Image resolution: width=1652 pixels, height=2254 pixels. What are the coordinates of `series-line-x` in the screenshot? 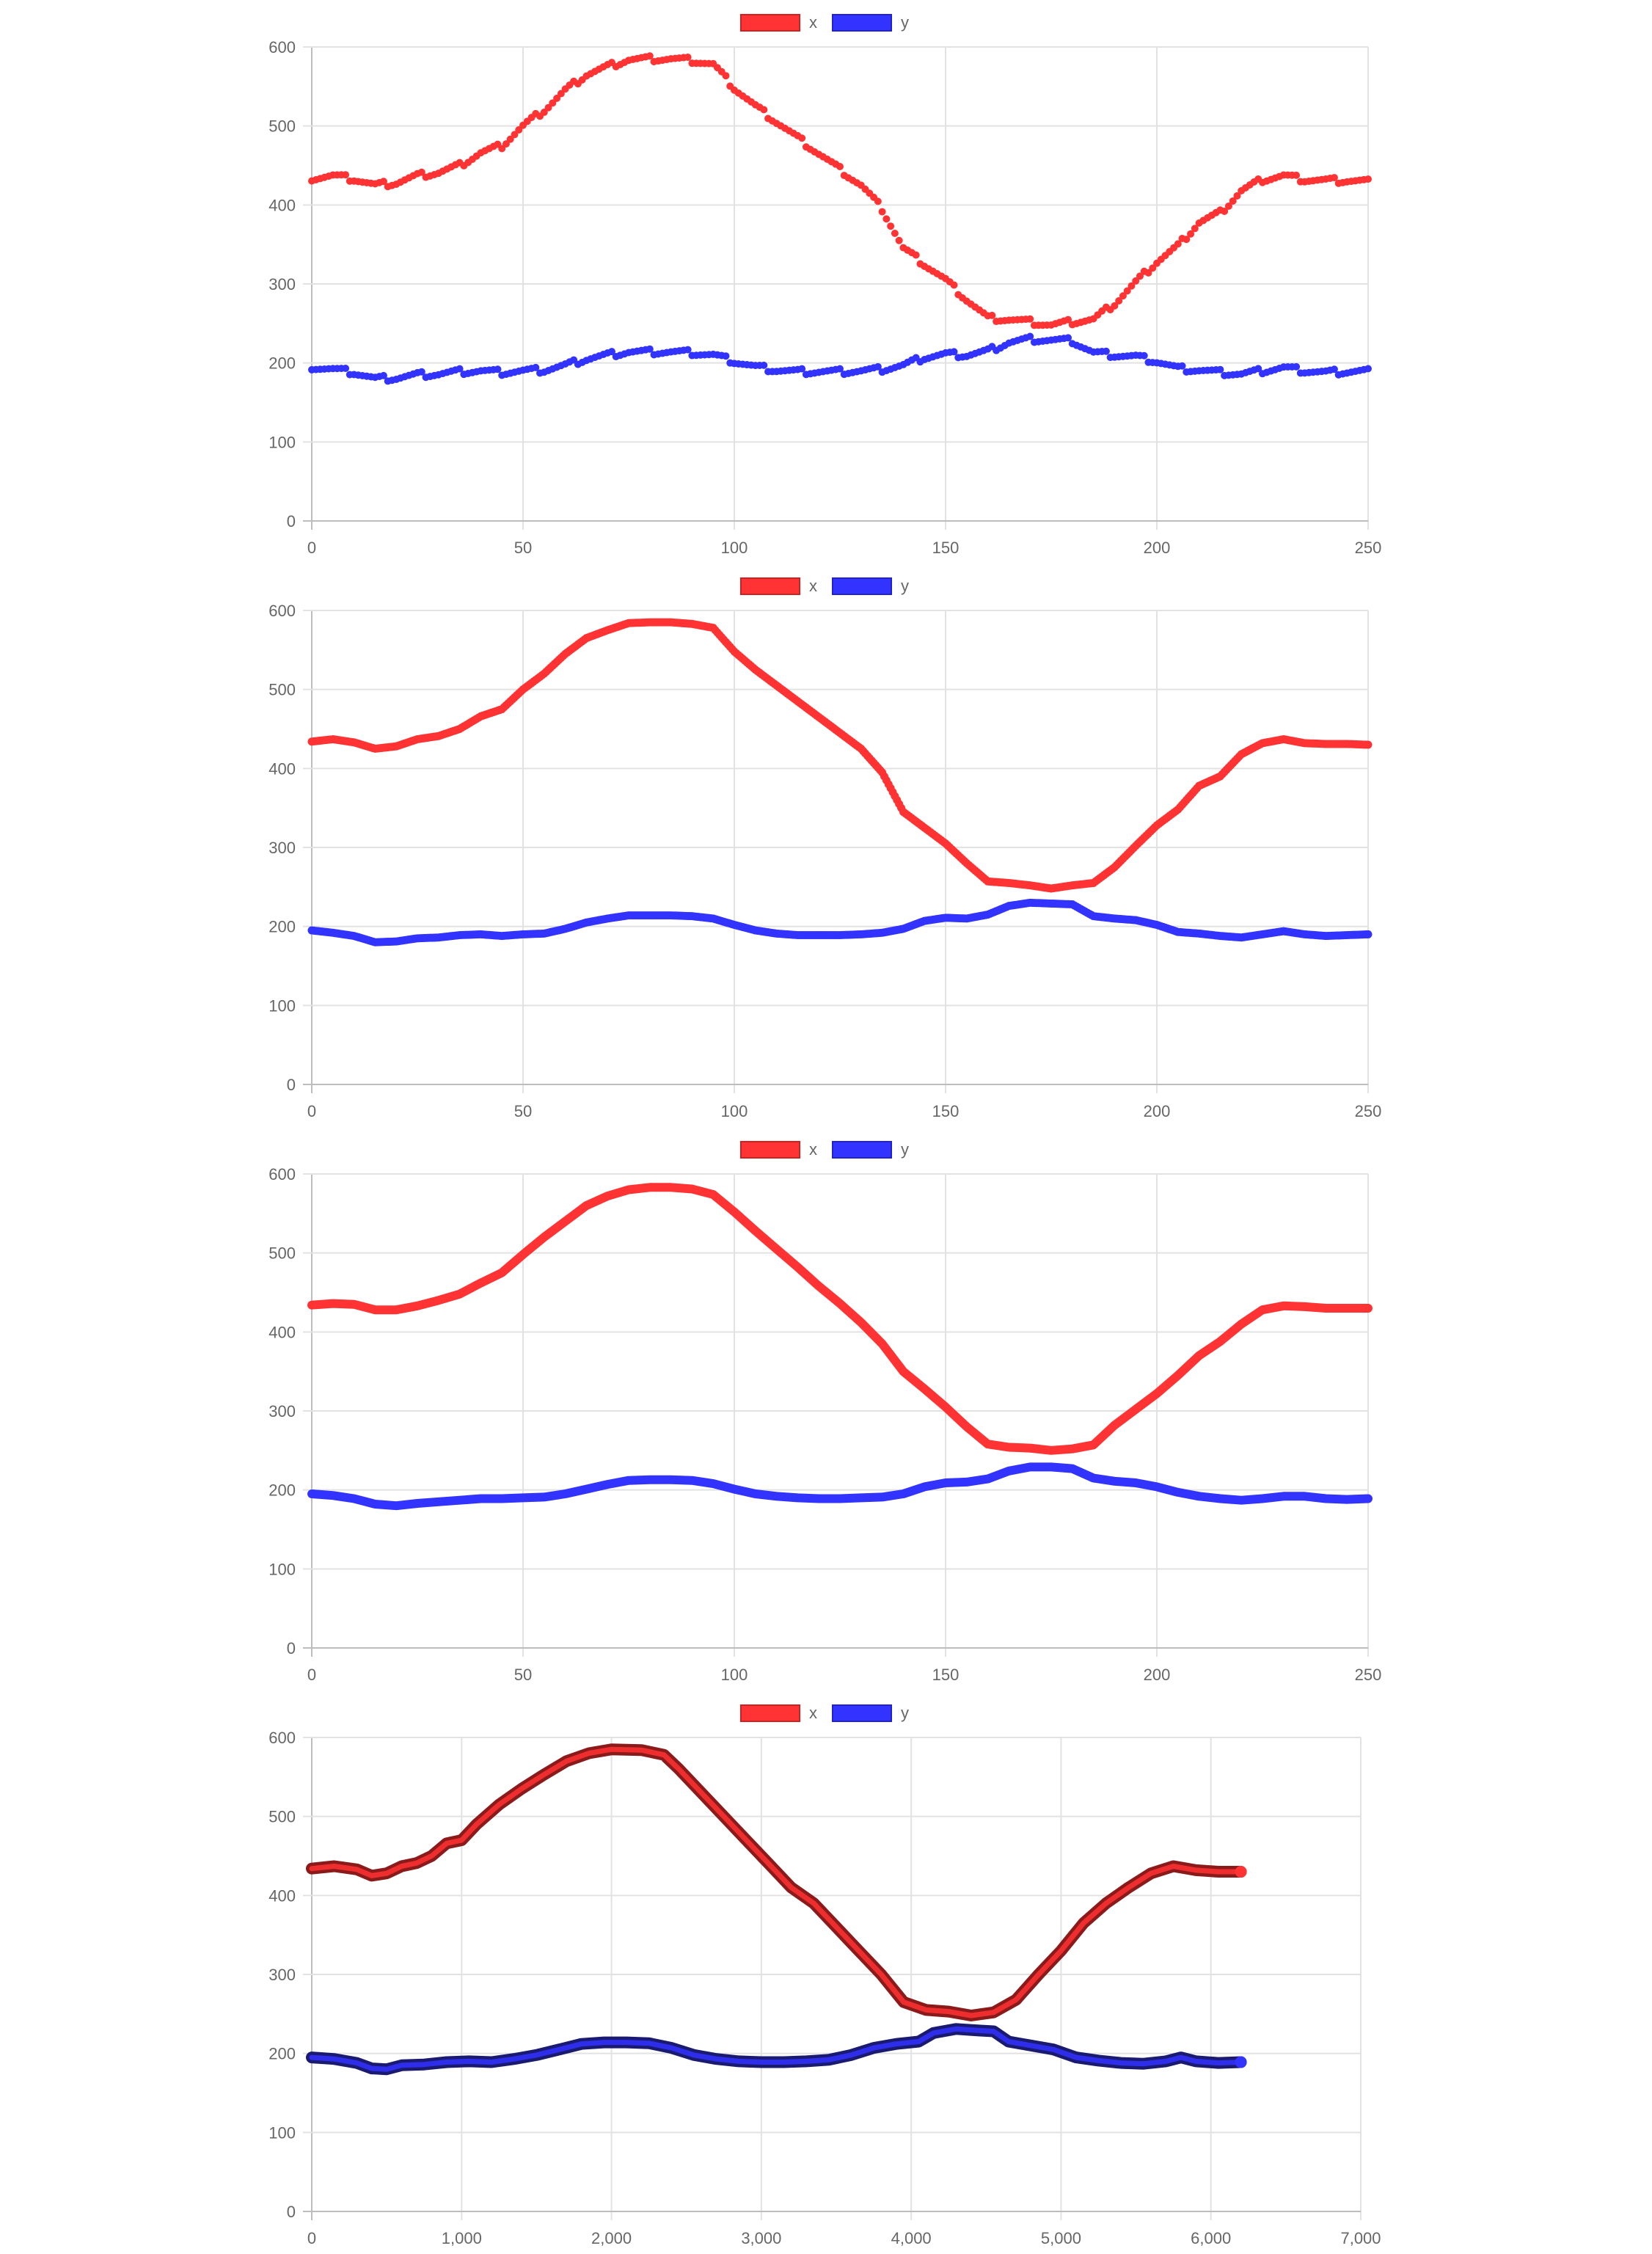 It's located at (776, 1882).